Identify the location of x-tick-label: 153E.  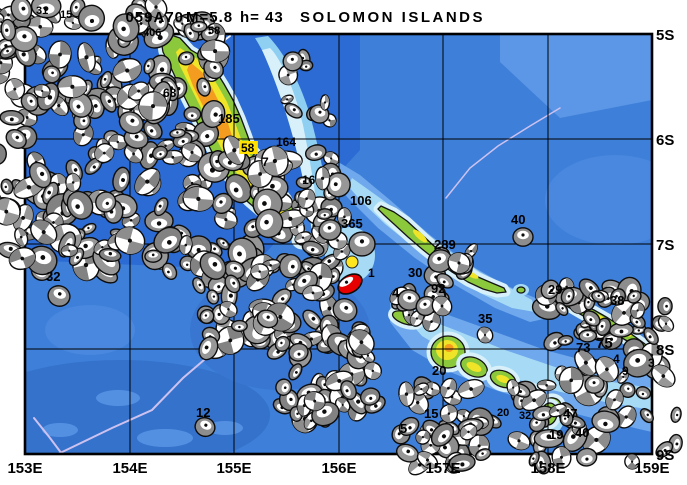
(24, 468).